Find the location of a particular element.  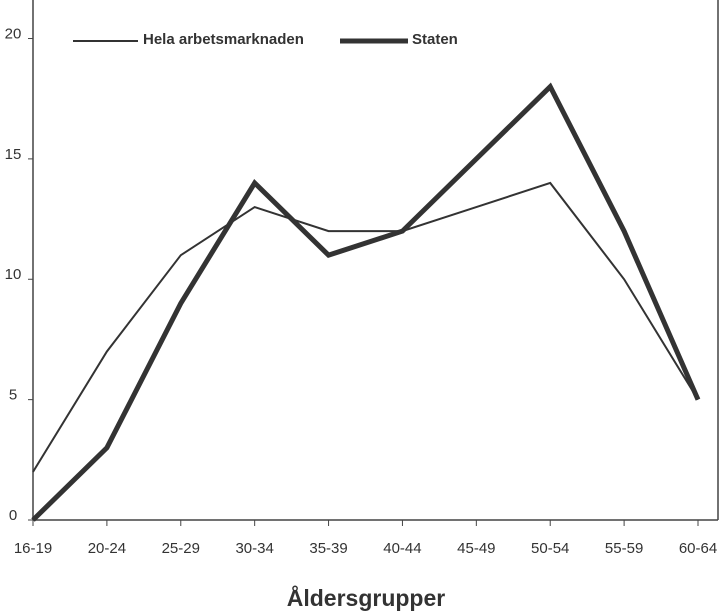

x-tick-label: 16-19 is located at coordinates (33, 548).